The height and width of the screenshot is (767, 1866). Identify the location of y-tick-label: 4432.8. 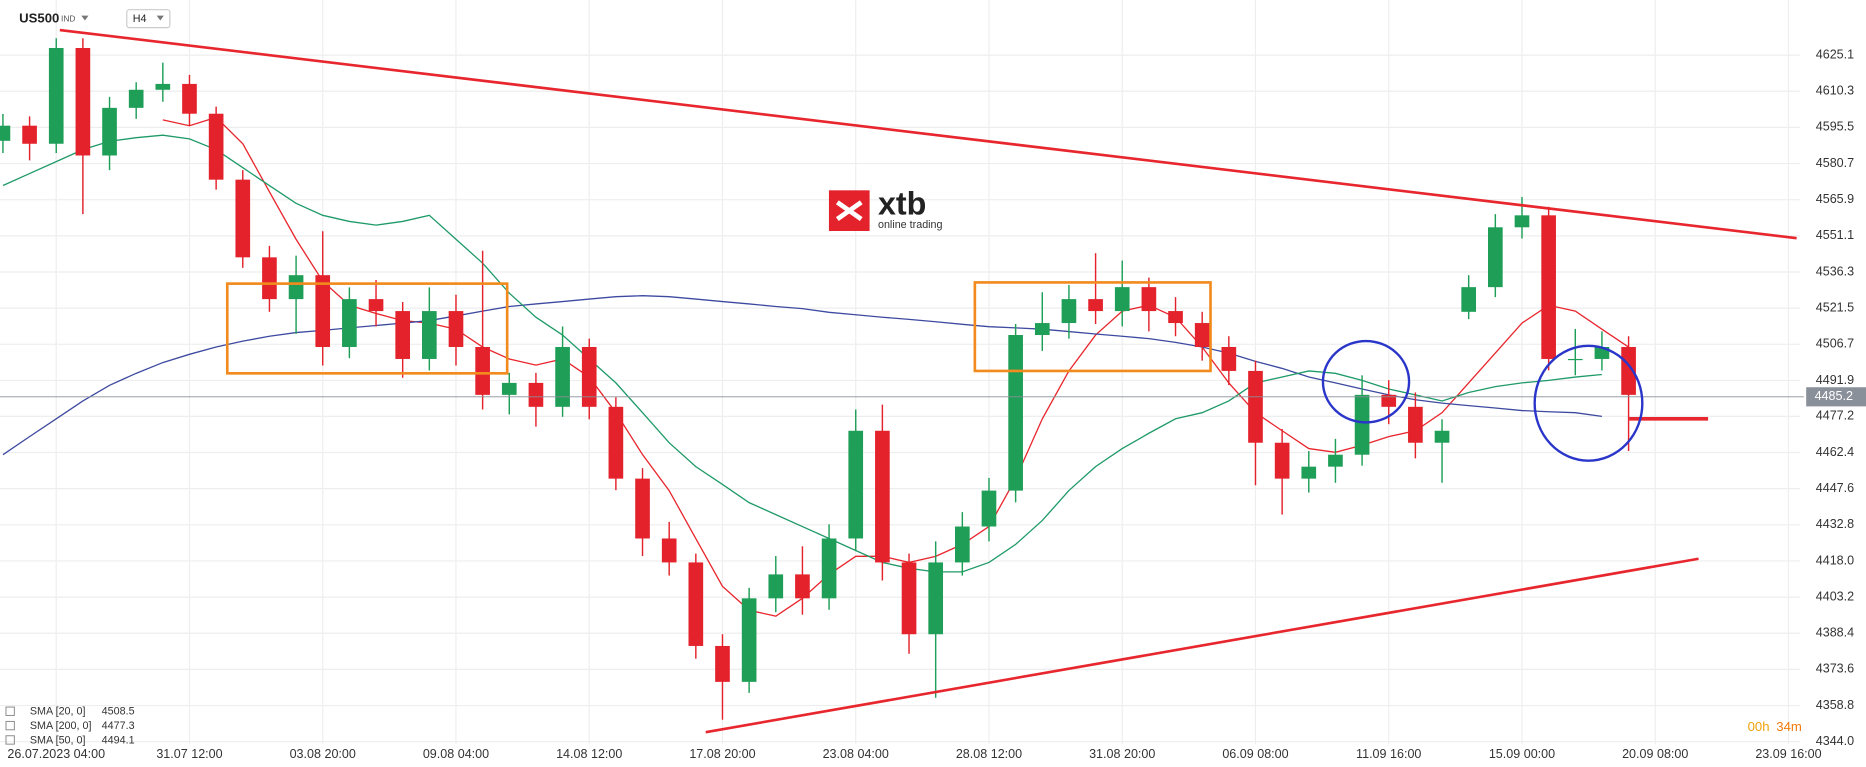
(1835, 524).